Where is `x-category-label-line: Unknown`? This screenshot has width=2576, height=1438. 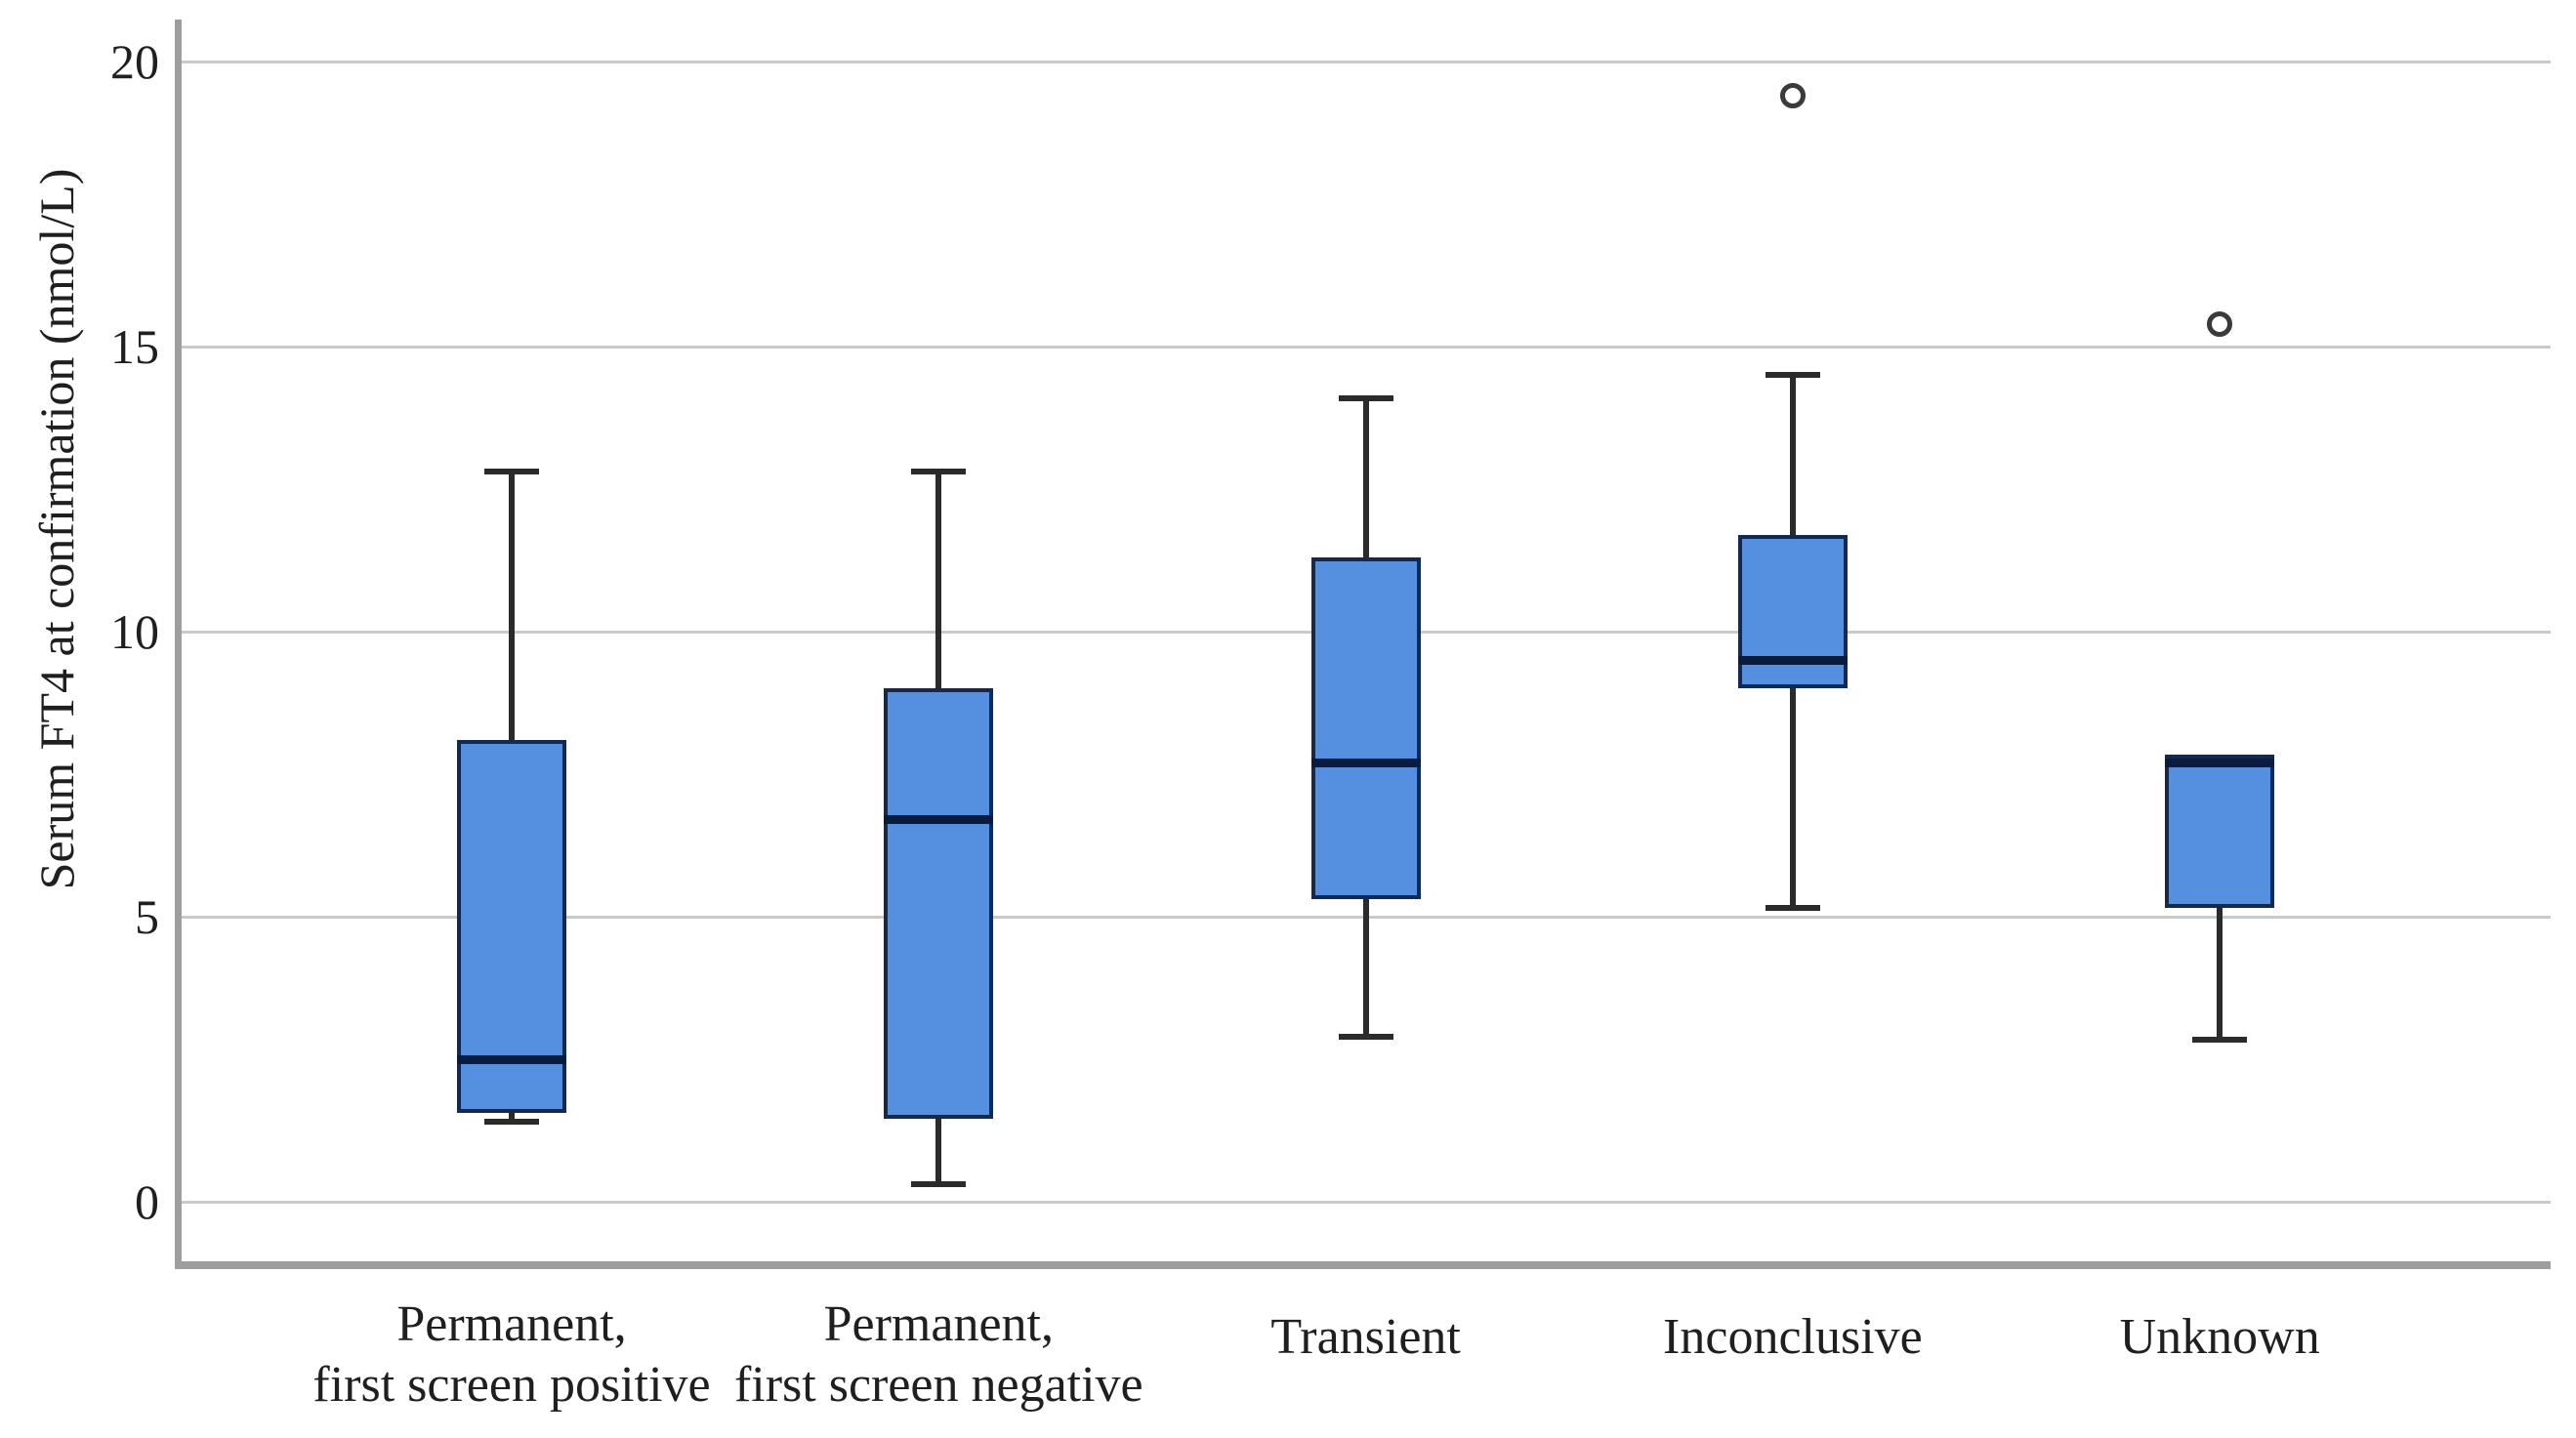 x-category-label-line: Unknown is located at coordinates (2219, 1337).